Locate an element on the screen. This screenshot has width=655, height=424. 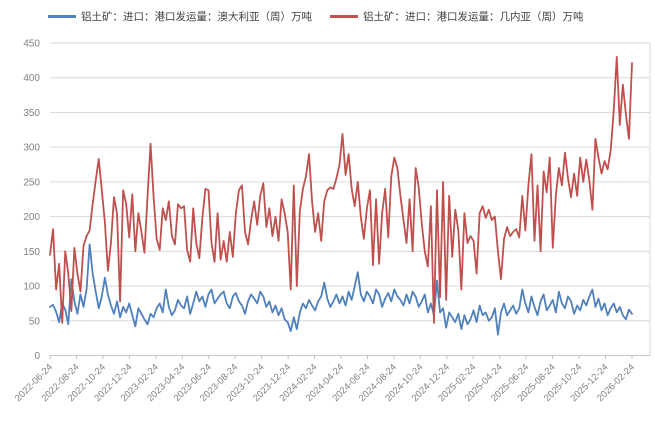
y-tick-label: 200 is located at coordinates (31, 217).